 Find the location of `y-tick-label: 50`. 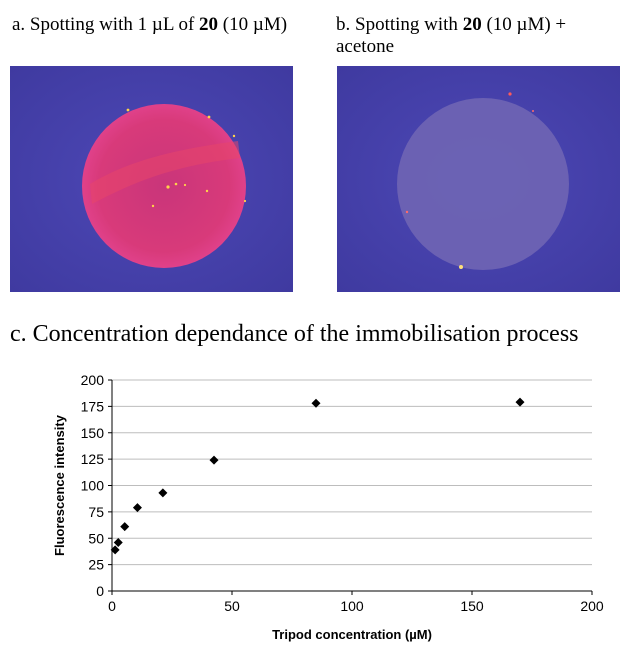

y-tick-label: 50 is located at coordinates (96, 538).